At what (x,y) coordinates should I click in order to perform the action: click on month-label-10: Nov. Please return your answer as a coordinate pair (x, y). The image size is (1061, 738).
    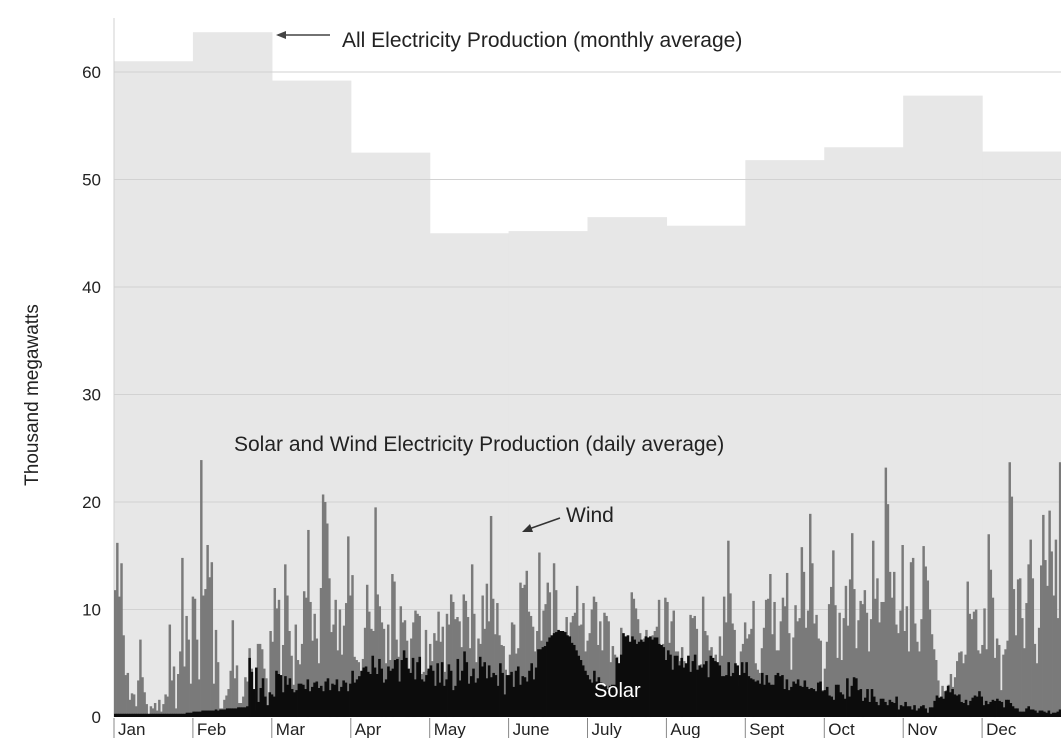
    Looking at the image, I should click on (922, 729).